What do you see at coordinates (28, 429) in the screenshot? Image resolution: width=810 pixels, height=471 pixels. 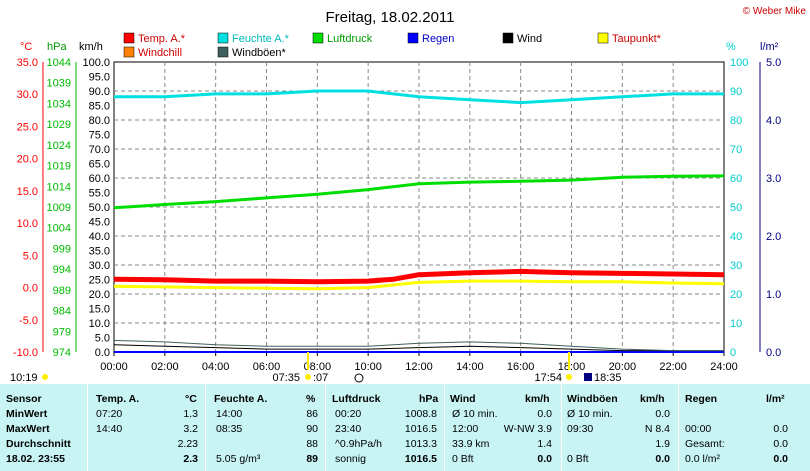 I see `table-cell-label: MaxWert` at bounding box center [28, 429].